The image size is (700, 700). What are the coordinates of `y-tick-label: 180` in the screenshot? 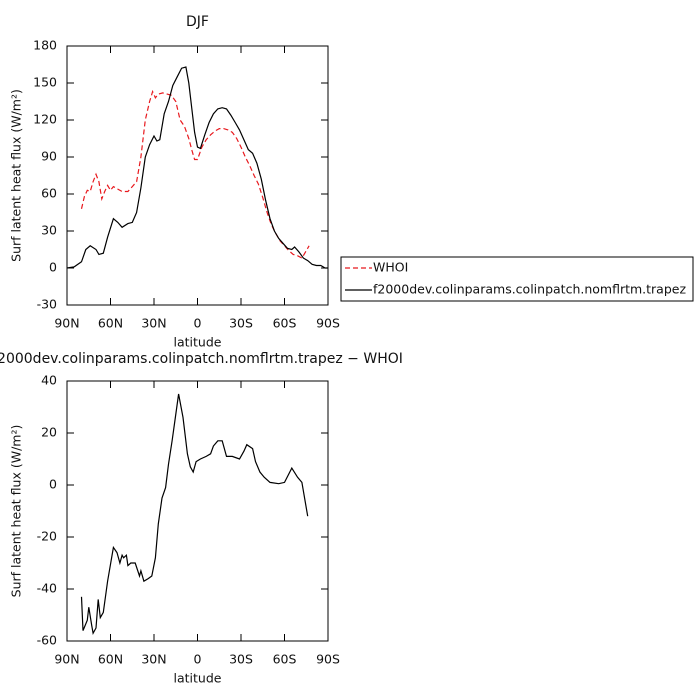 It's located at (45, 45).